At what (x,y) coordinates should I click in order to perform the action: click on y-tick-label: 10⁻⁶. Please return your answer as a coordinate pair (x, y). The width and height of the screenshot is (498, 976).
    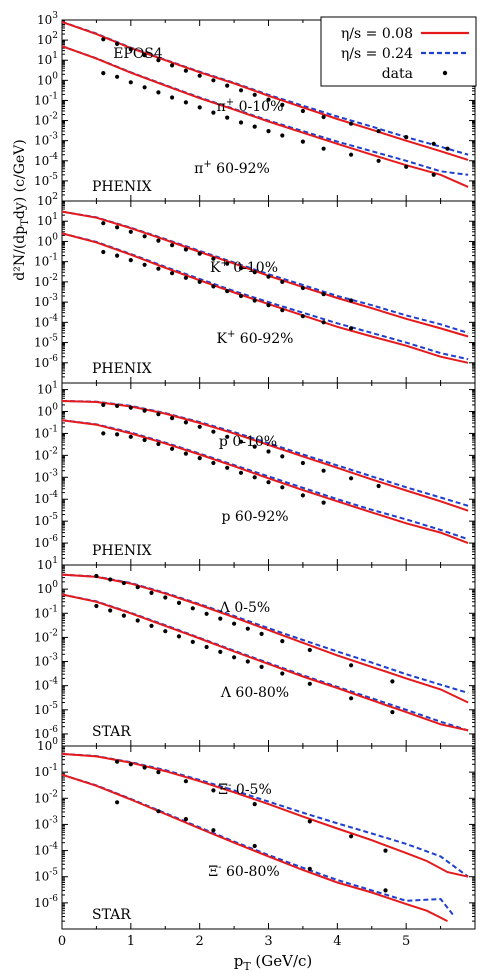
    Looking at the image, I should click on (46, 362).